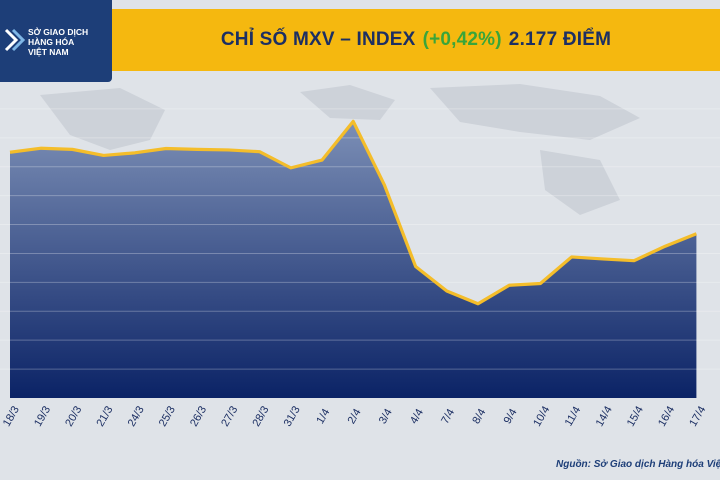 The image size is (720, 480). What do you see at coordinates (260, 416) in the screenshot?
I see `x-tick-label: 28/3` at bounding box center [260, 416].